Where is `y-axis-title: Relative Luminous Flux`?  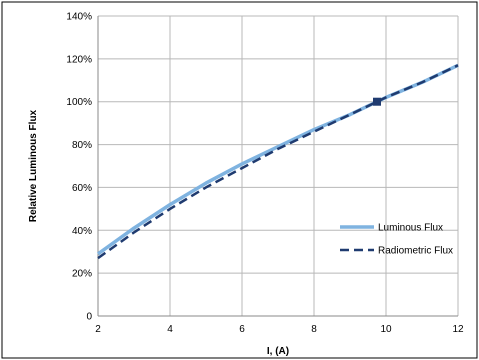 y-axis-title: Relative Luminous Flux is located at coordinates (33, 165).